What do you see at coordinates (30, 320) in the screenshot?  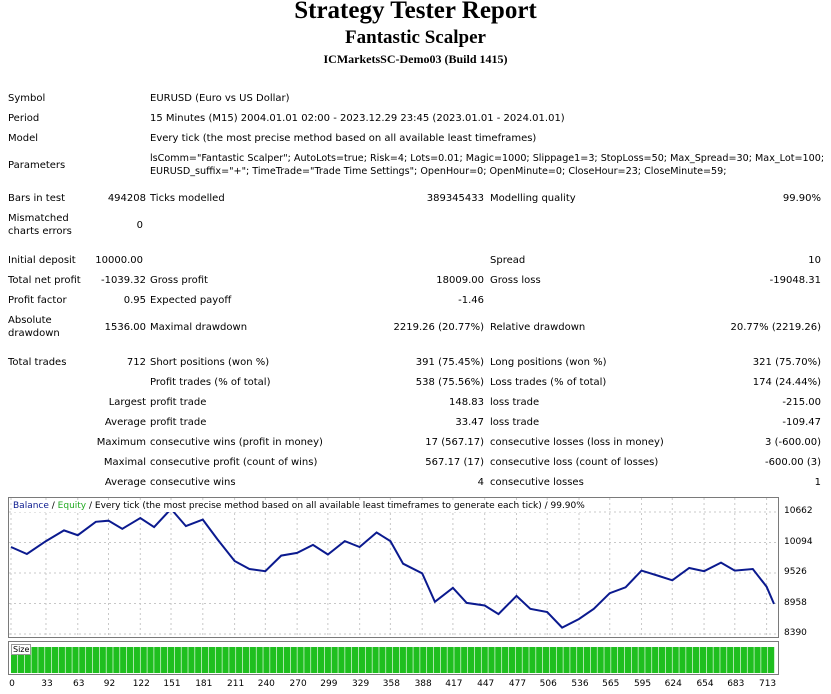 I see `absolute-drawdown-label-1: Absolute` at bounding box center [30, 320].